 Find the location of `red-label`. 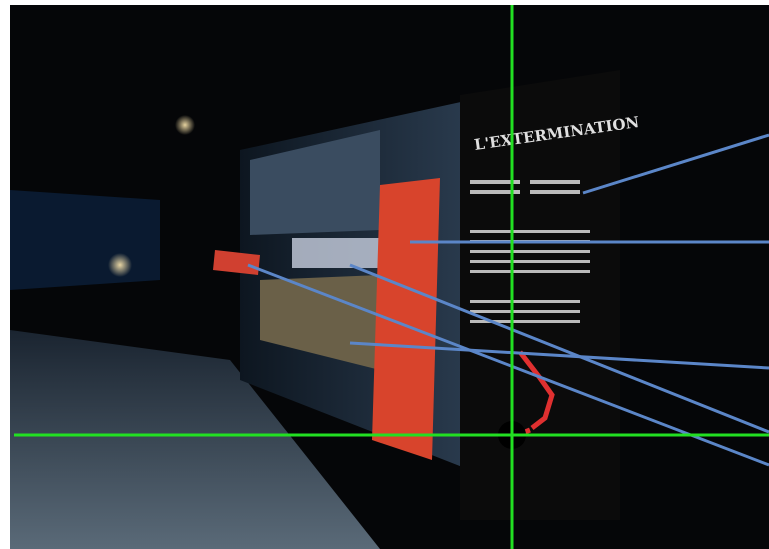

red-label is located at coordinates (236, 262).